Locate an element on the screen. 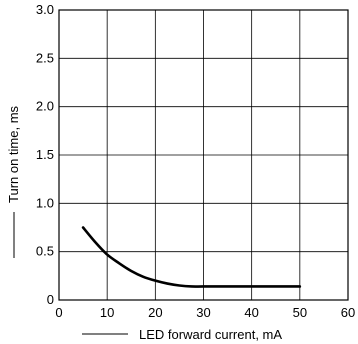 The image size is (358, 344). y-tick-labels: 0 0.5 1.0 1.5 2.0 2.5 3.0 is located at coordinates (45, 154).